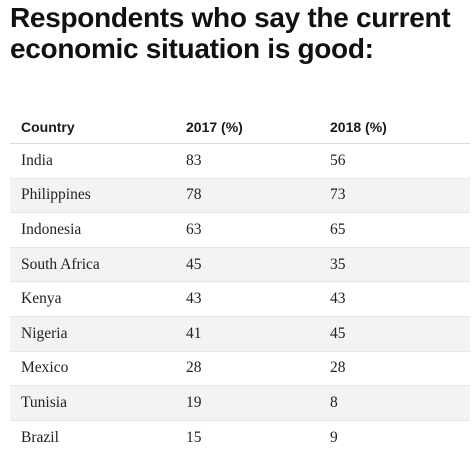 The image size is (474, 468). What do you see at coordinates (41, 299) in the screenshot?
I see `country-cell: Kenya` at bounding box center [41, 299].